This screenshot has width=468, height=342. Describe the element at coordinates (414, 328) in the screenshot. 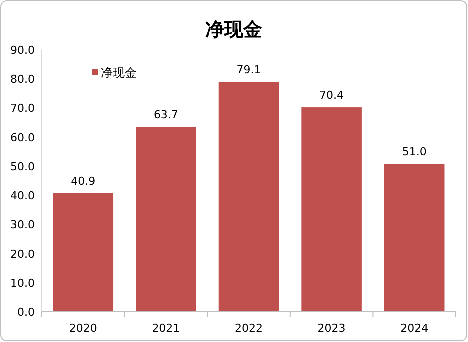

I see `x-tick-label: 2024` at that location.